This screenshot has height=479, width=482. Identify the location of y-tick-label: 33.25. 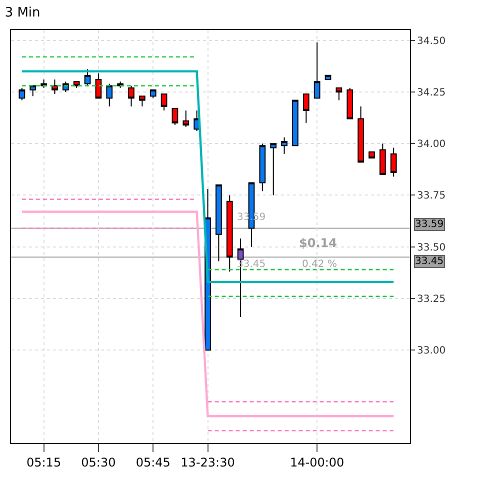
(431, 299).